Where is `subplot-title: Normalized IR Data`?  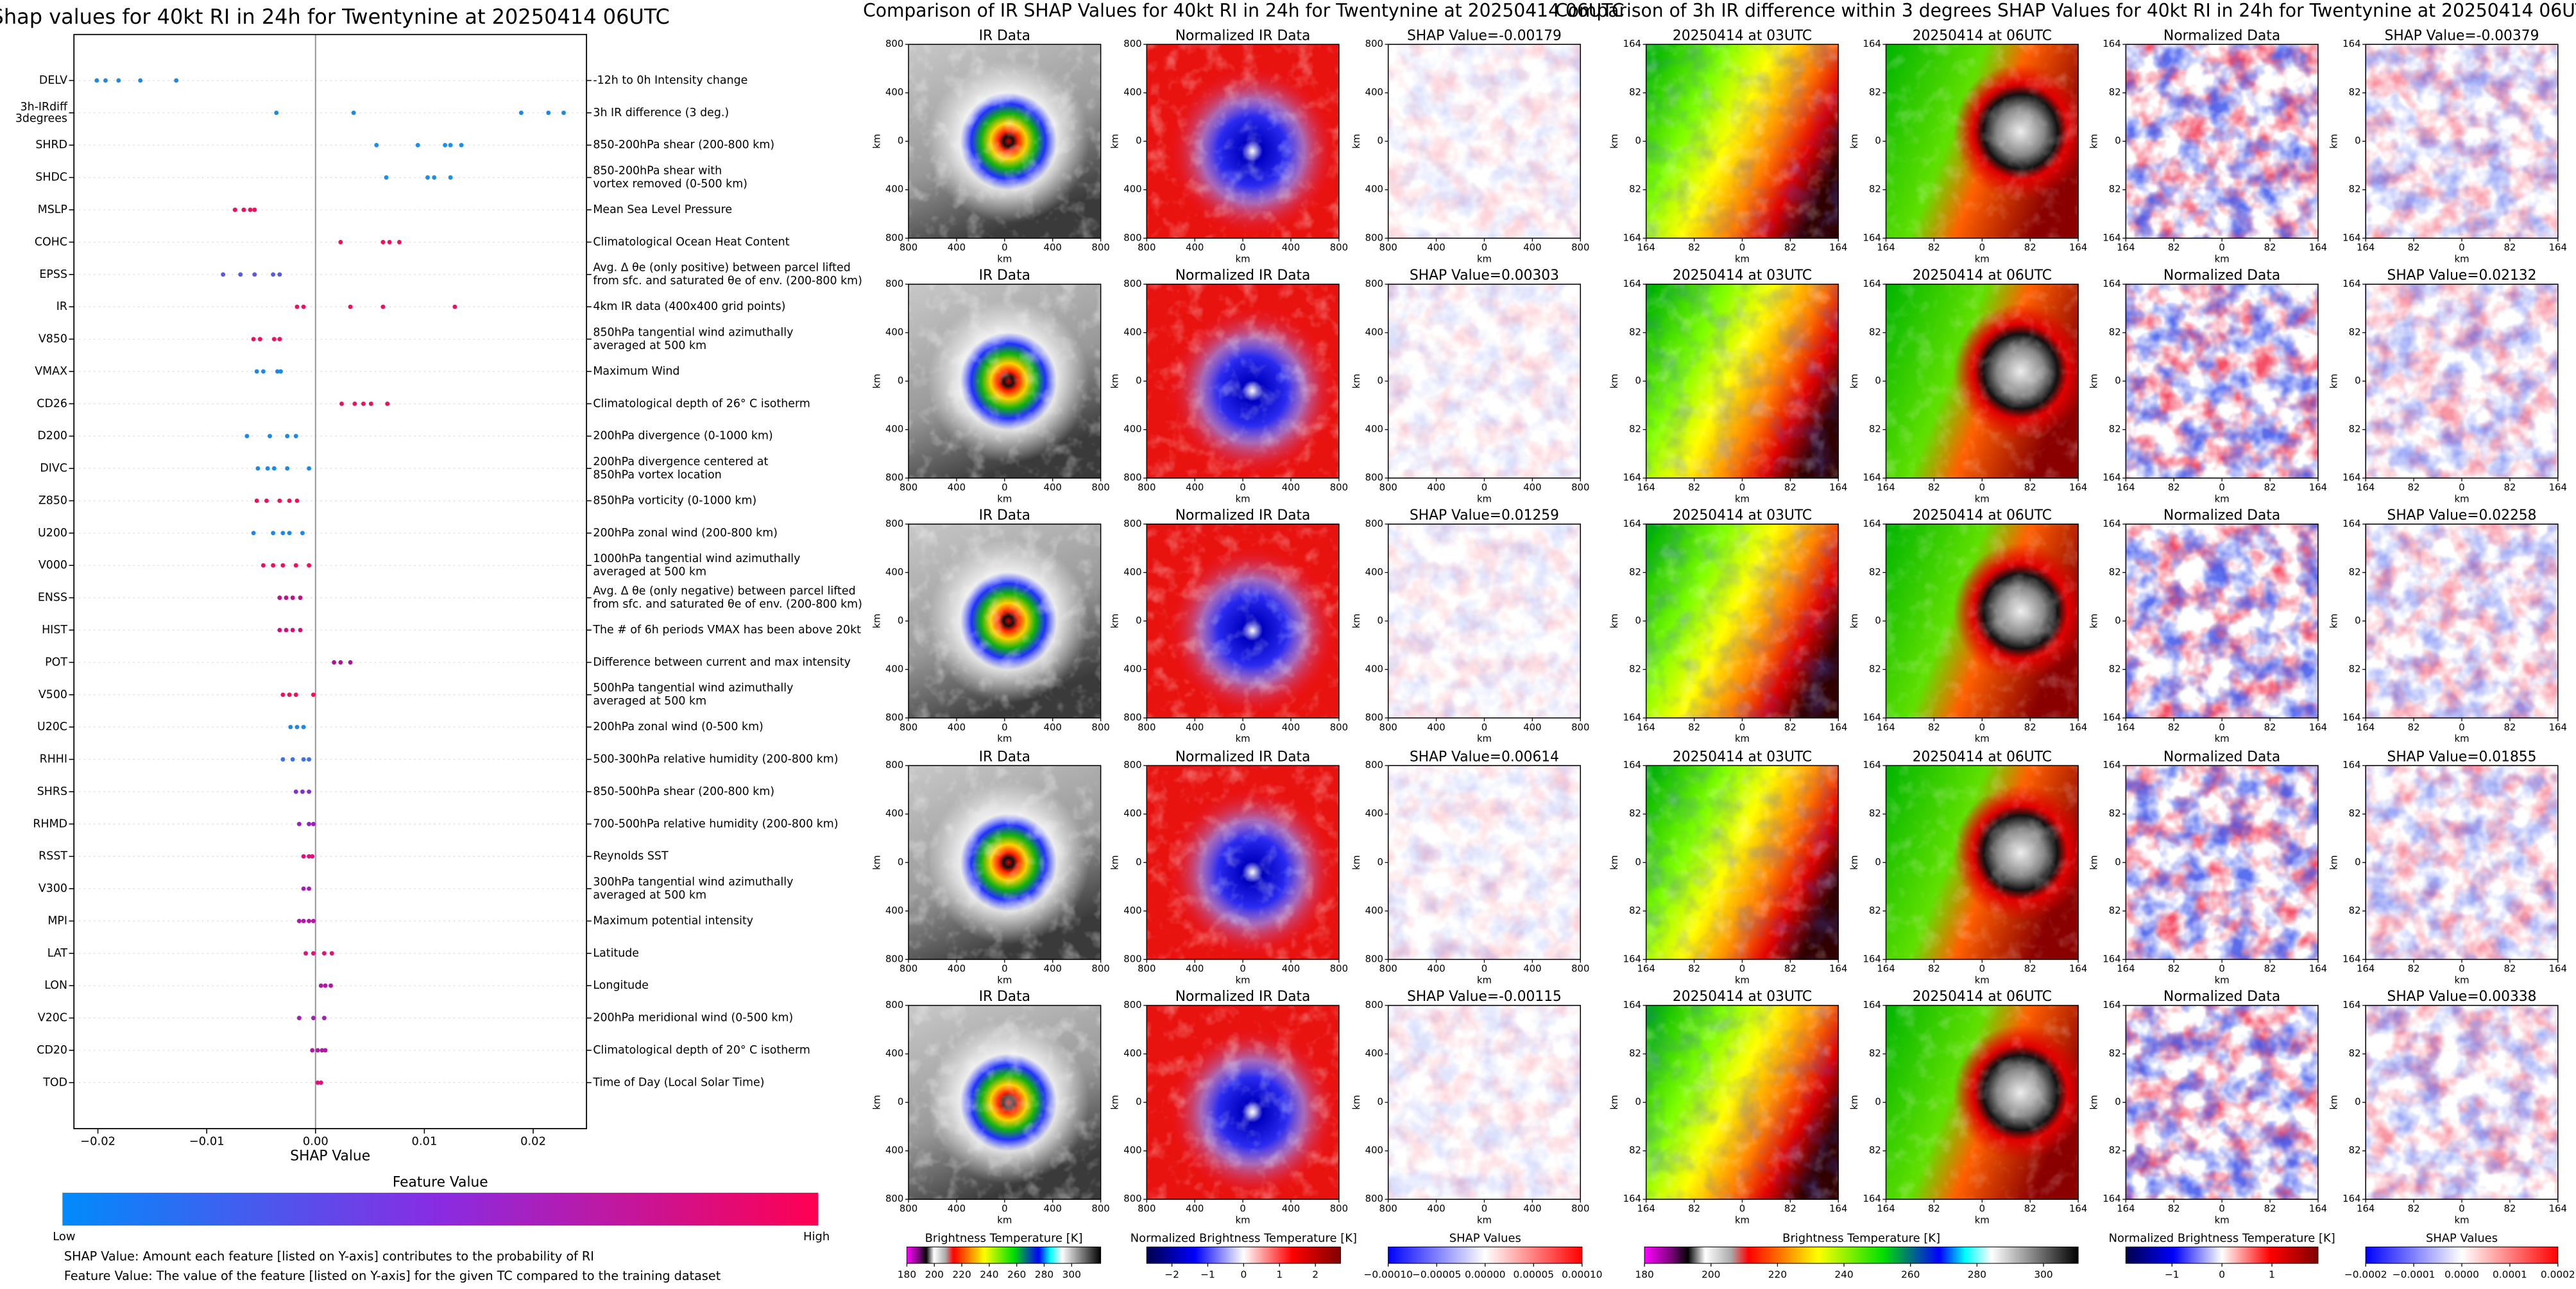
subplot-title: Normalized IR Data is located at coordinates (1243, 36).